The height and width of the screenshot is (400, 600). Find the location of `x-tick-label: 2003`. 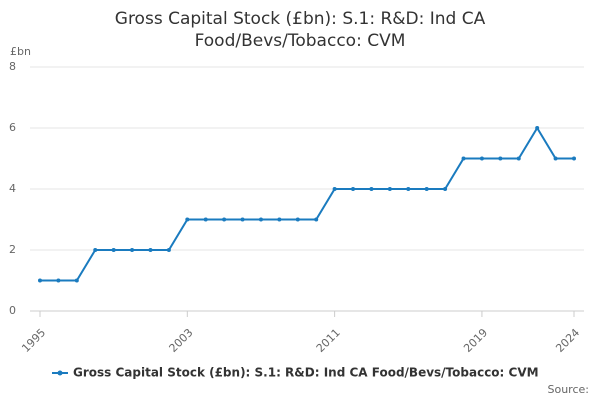

x-tick-label: 2003 is located at coordinates (181, 340).